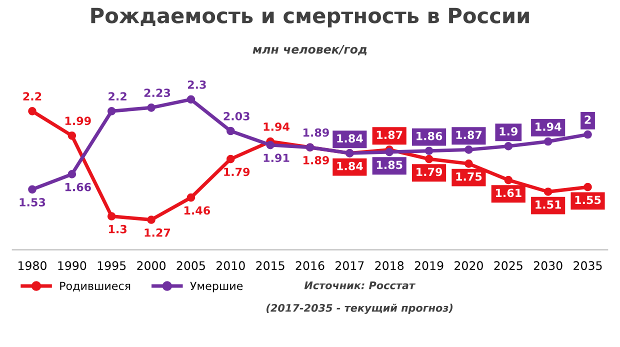  What do you see at coordinates (78, 187) in the screenshot?
I see `data-label: 1.66` at bounding box center [78, 187].